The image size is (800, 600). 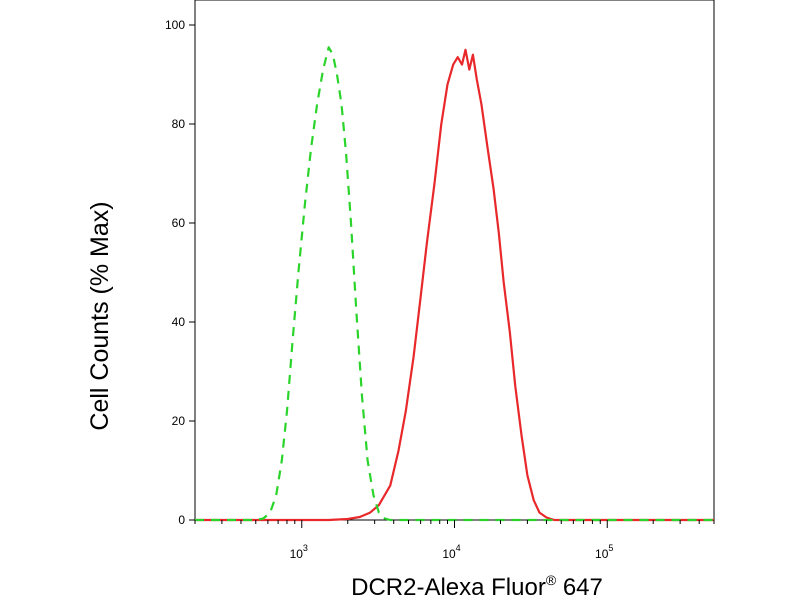 What do you see at coordinates (551, 580) in the screenshot?
I see `x-axis-label-registered: ®` at bounding box center [551, 580].